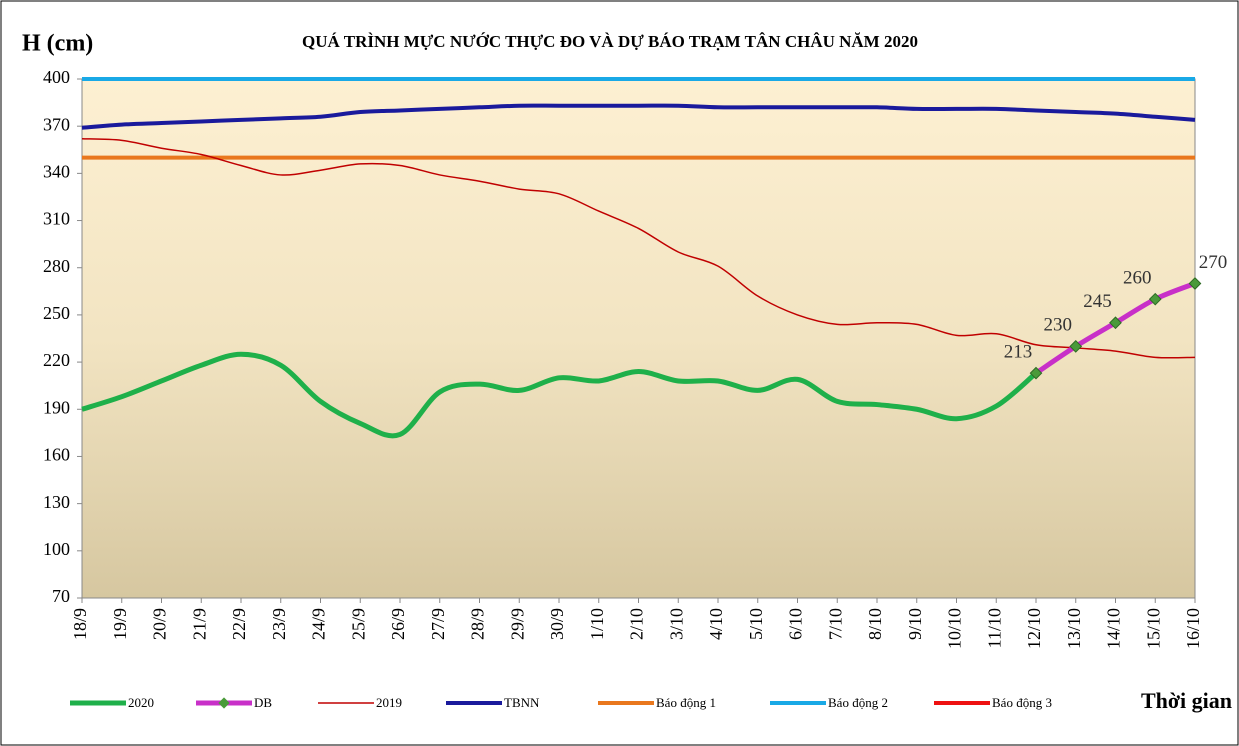 The image size is (1239, 746). What do you see at coordinates (557, 624) in the screenshot?
I see `x-tick-label: 30/9` at bounding box center [557, 624].